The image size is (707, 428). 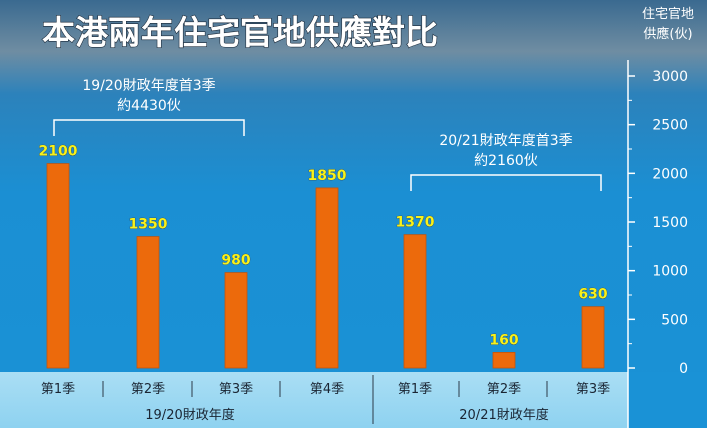 I want to click on x-axis: 第1季 第2季 第3季 第4季 第1季 第2季 第3季 19/20財政年度 20/21財政年度, so click(x=325, y=399).